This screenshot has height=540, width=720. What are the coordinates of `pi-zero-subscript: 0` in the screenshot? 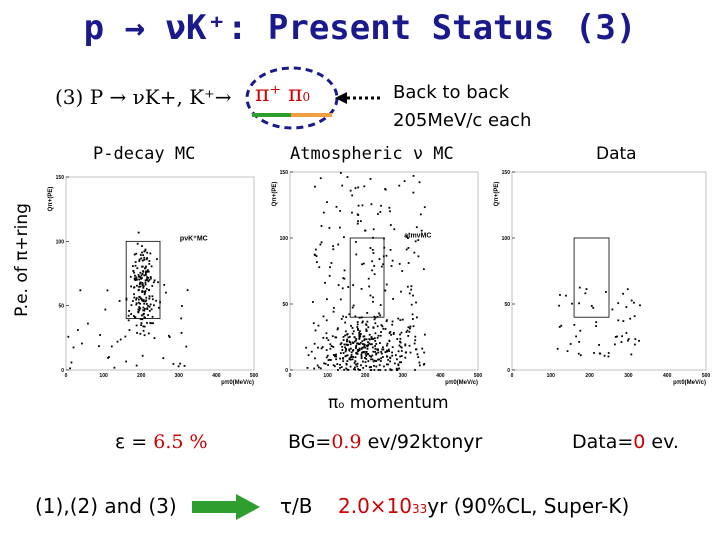 It's located at (306, 97).